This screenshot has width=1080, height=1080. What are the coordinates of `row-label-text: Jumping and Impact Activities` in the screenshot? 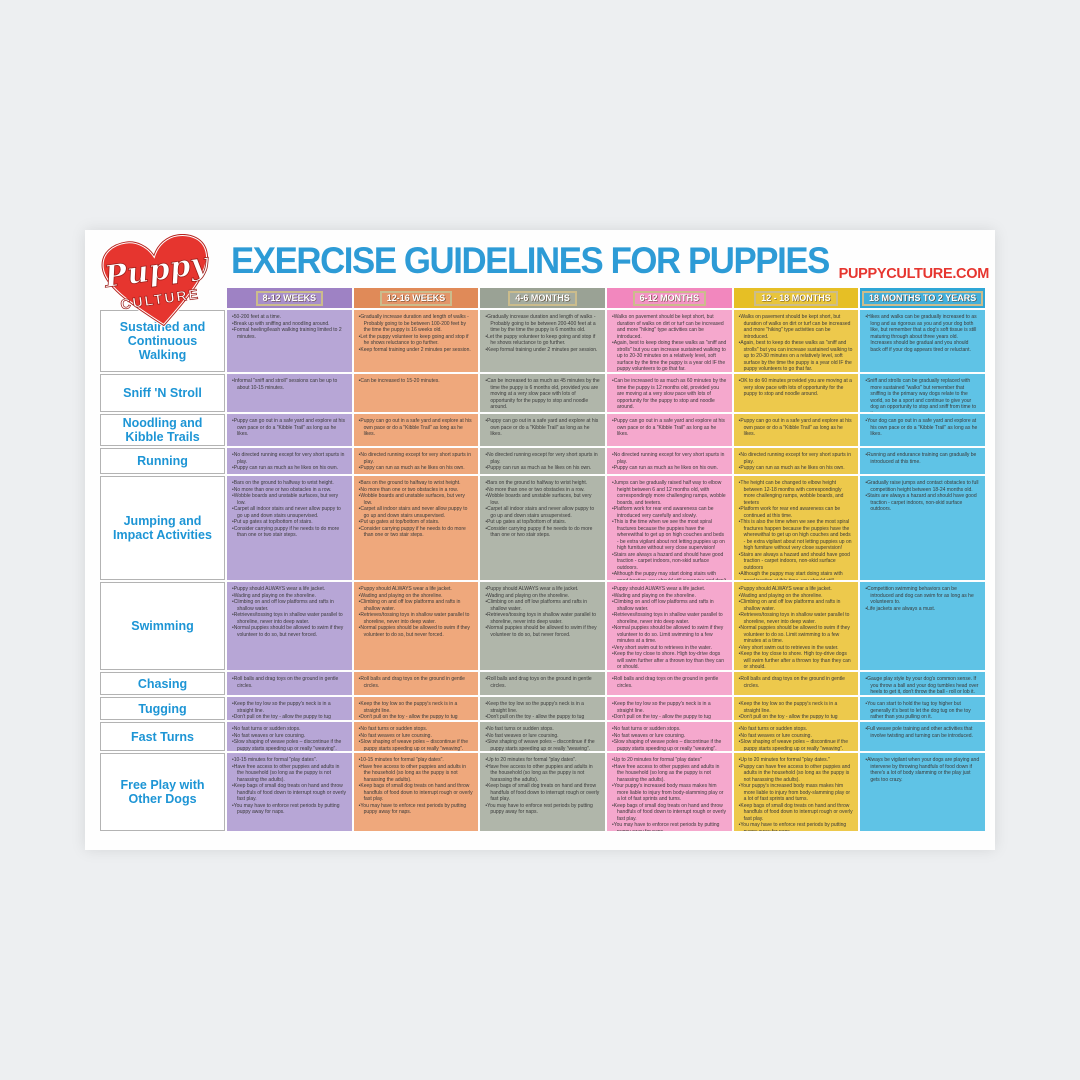 It's located at (162, 528).